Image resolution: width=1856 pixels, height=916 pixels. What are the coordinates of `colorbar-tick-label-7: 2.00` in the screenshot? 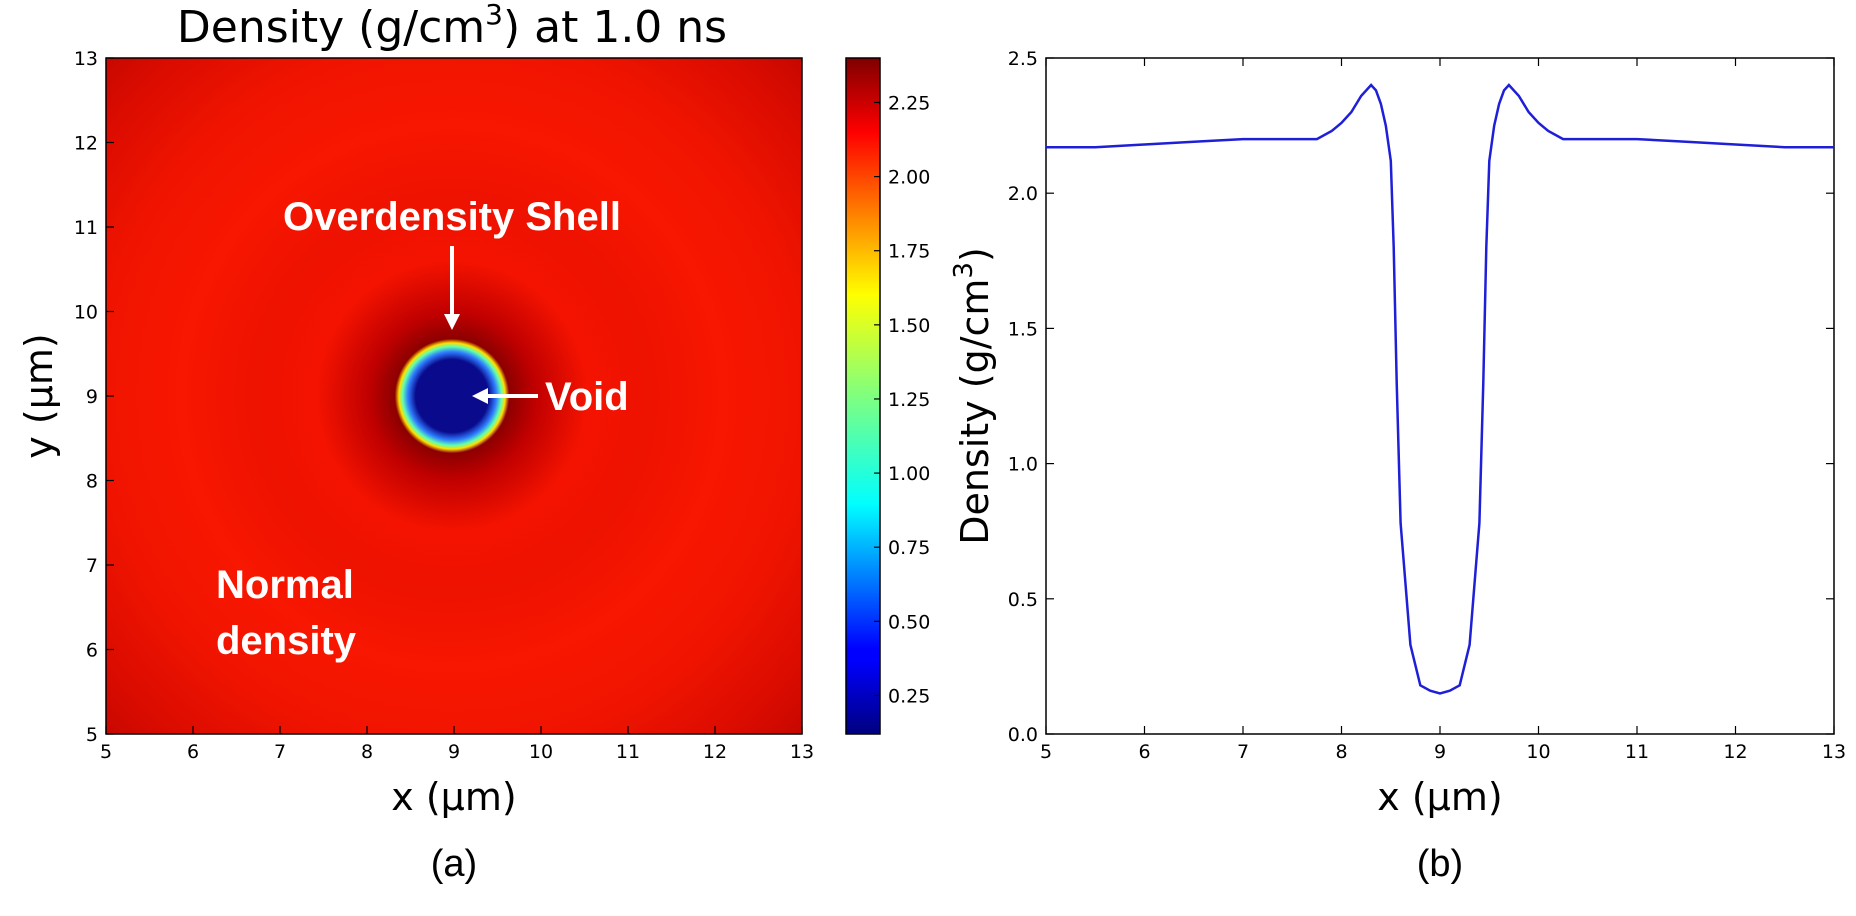 It's located at (909, 178).